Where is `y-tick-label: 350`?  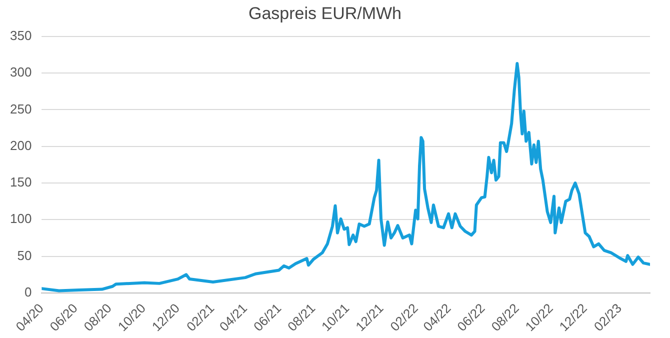
y-tick-label: 350 is located at coordinates (21, 35).